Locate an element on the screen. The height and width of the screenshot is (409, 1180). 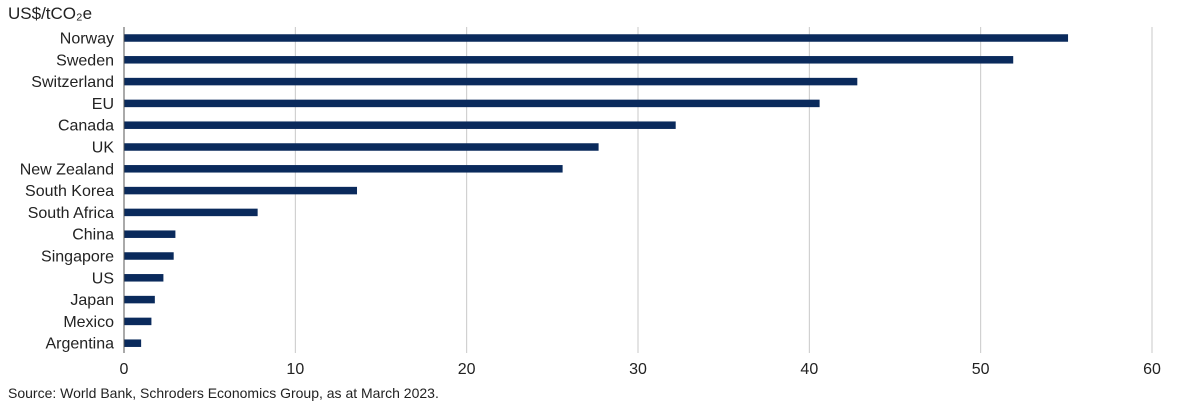
category-label: Switzerland is located at coordinates (72, 82).